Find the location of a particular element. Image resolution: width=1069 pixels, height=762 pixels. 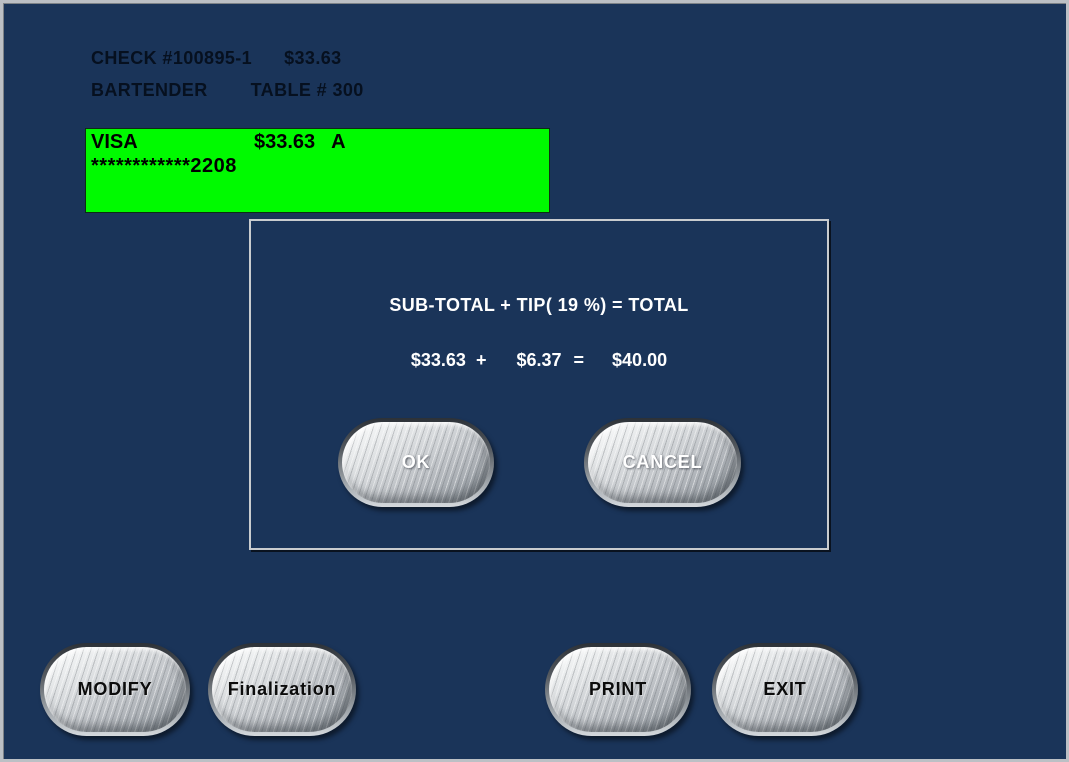

exit-button-label: EXIT is located at coordinates (785, 689).